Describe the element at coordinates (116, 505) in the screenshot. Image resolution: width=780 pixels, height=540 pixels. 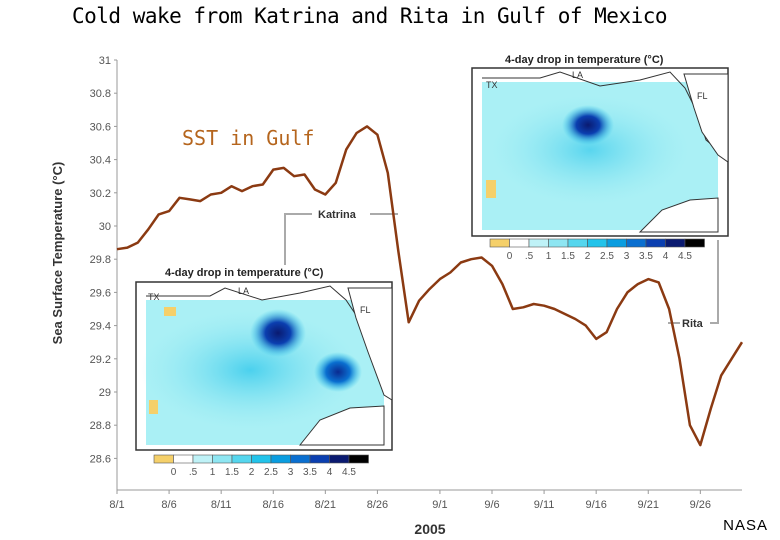
I see `x-tick-label: 8/1` at that location.